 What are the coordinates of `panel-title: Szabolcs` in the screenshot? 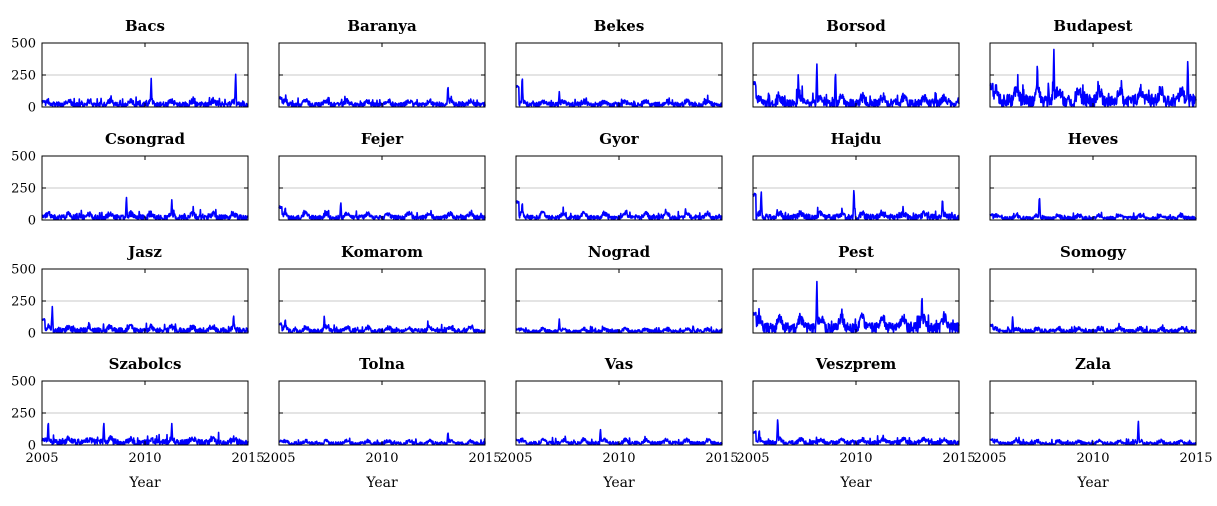 It's located at (145, 364).